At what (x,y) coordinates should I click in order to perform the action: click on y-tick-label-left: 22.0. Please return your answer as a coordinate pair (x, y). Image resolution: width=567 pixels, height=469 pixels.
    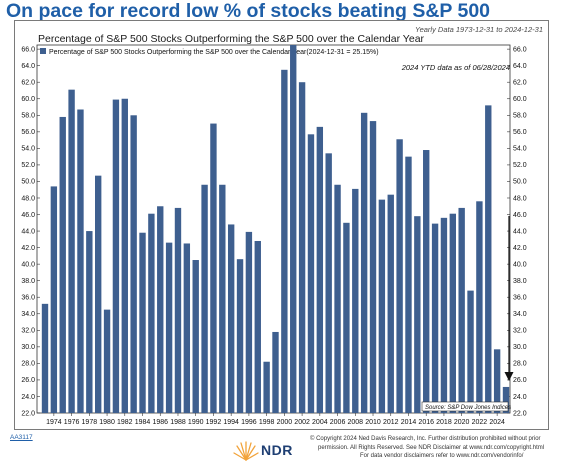
    Looking at the image, I should click on (28, 413).